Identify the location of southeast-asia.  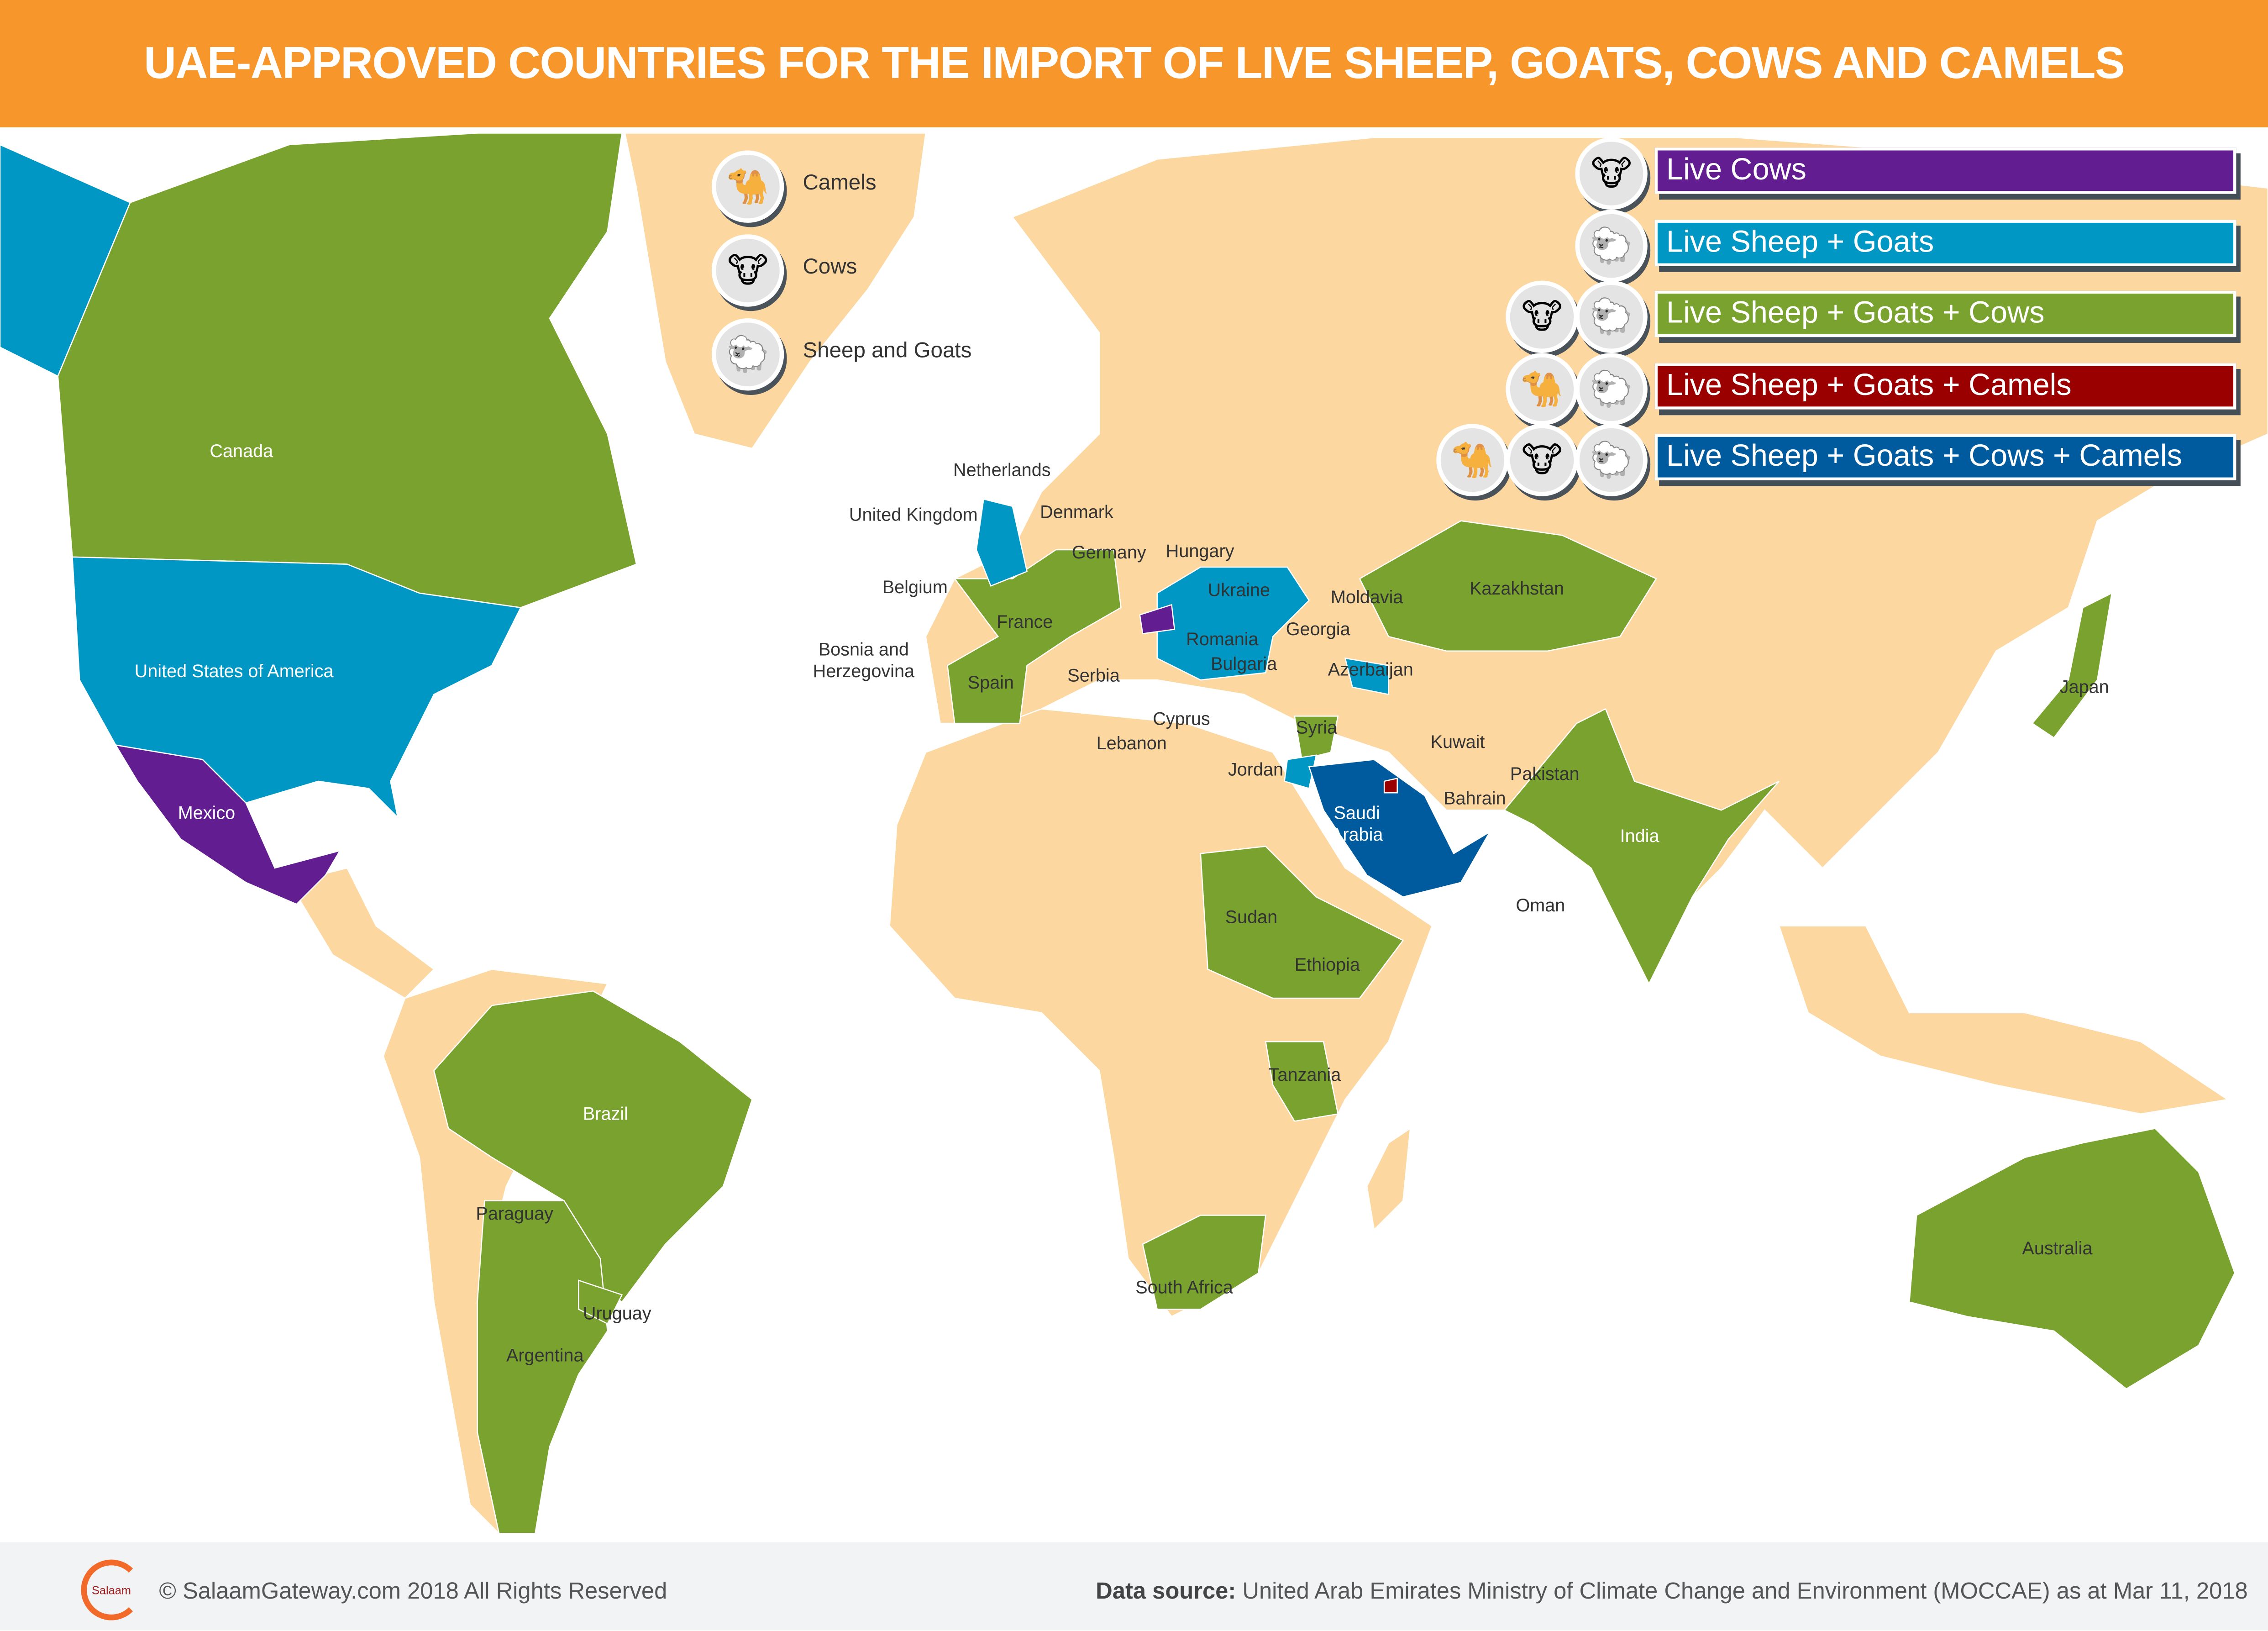
(2003, 1020).